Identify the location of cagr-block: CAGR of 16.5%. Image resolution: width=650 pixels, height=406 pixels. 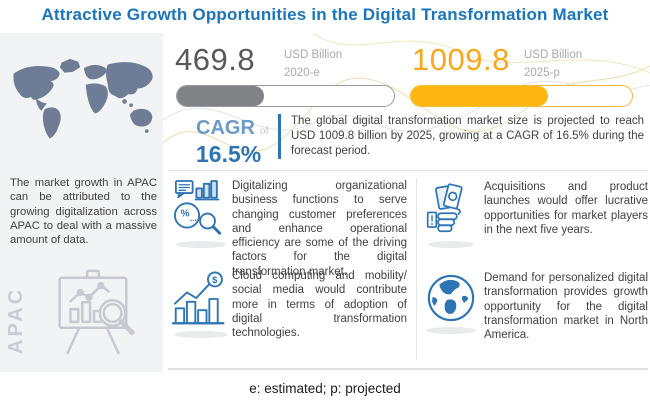
(241, 142).